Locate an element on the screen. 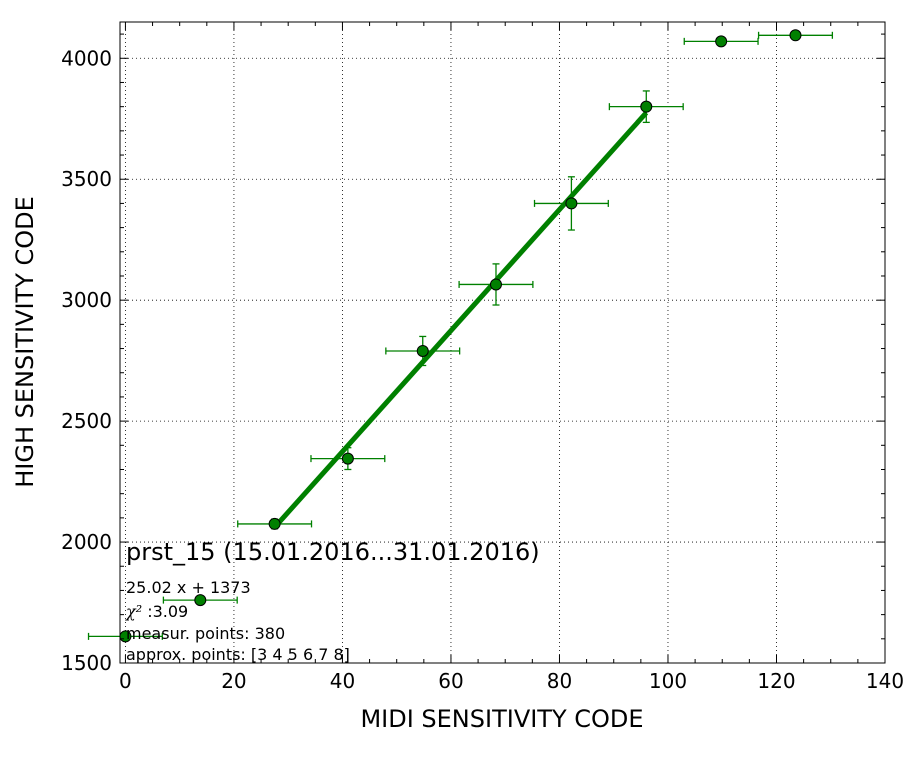 This screenshot has width=912, height=762. x-tick-label: 100 is located at coordinates (668, 681).